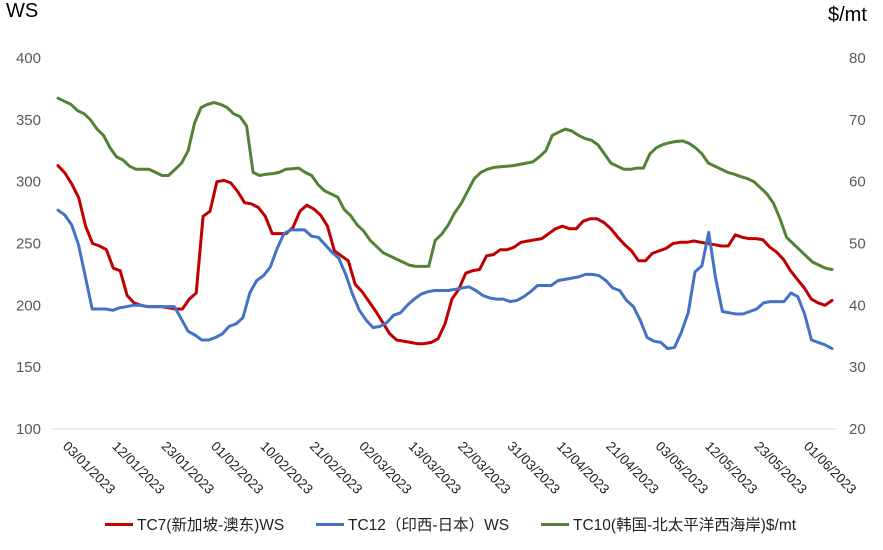 The image size is (883, 550). I want to click on x-tick-label: 12/04/2023, so click(583, 468).